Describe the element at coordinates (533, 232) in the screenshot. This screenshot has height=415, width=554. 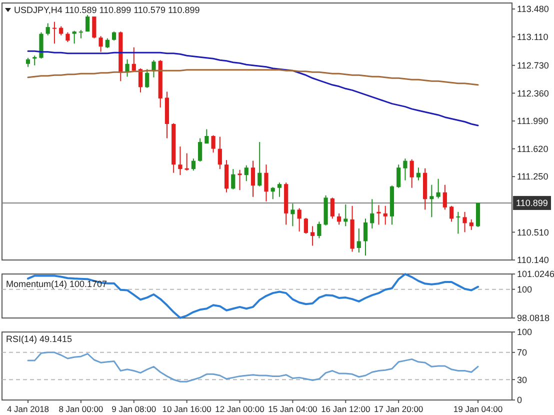
I see `y-tick-label: 110.510` at that location.